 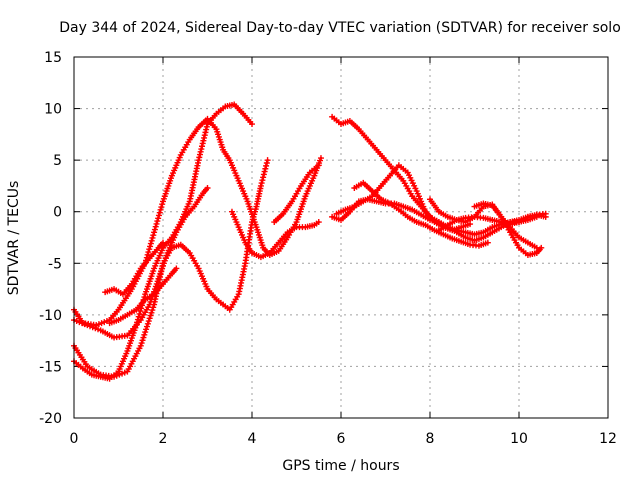 I want to click on x-tick-label: 8, so click(x=430, y=439).